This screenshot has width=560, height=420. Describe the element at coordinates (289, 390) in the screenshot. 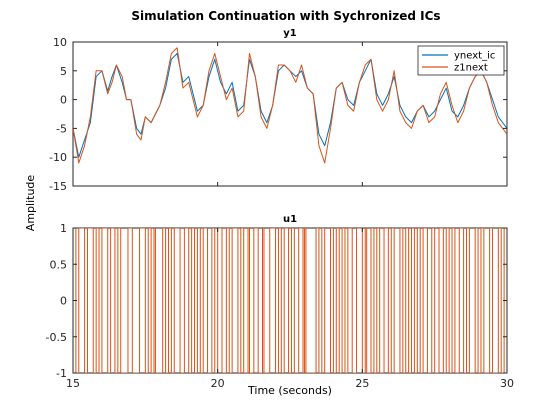

I see `x-axis-label: Time (seconds)` at that location.